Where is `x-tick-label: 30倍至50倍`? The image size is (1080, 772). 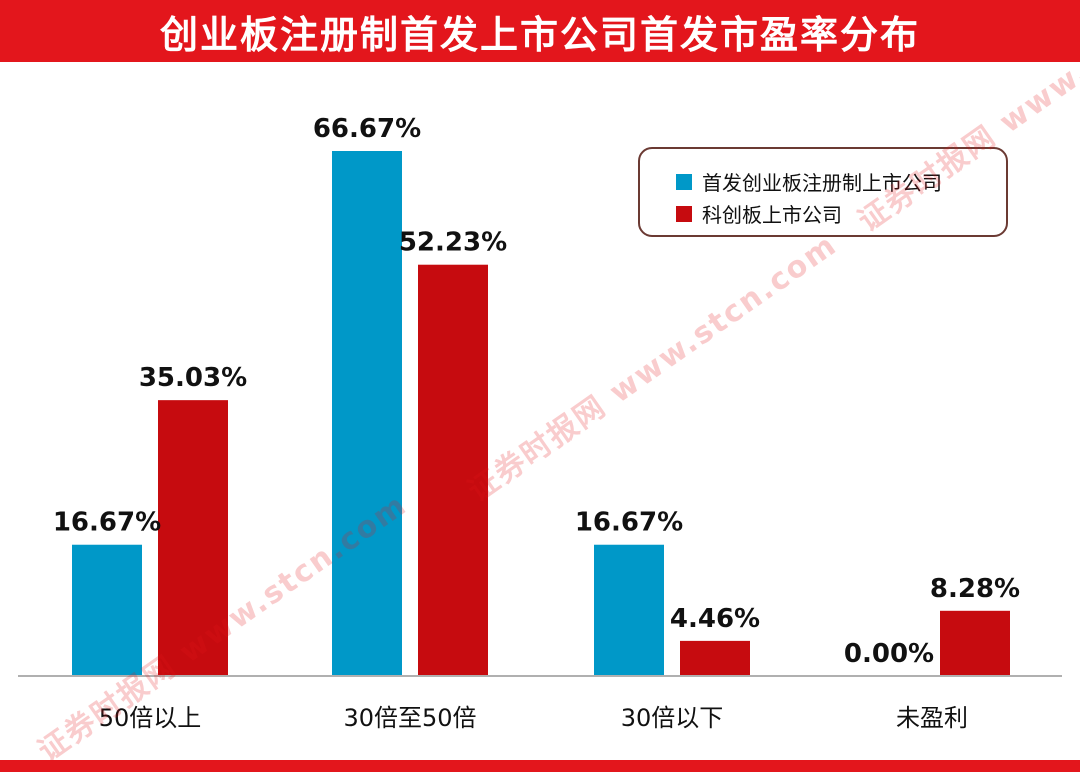
x-tick-label: 30倍至50倍 is located at coordinates (409, 718).